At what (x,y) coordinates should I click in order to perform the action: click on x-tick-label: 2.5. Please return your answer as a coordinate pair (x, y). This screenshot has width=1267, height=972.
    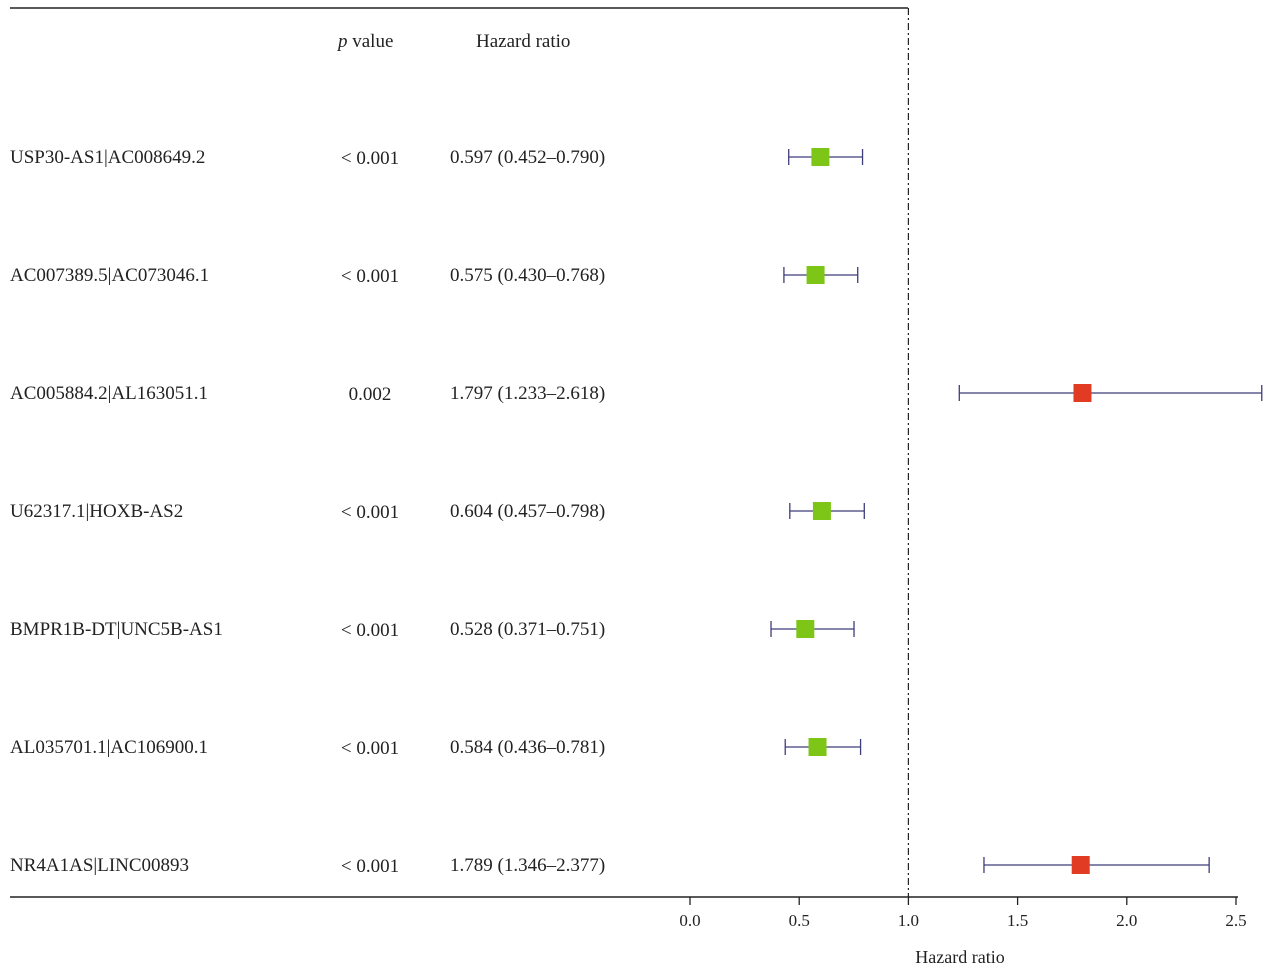
    Looking at the image, I should click on (1235, 920).